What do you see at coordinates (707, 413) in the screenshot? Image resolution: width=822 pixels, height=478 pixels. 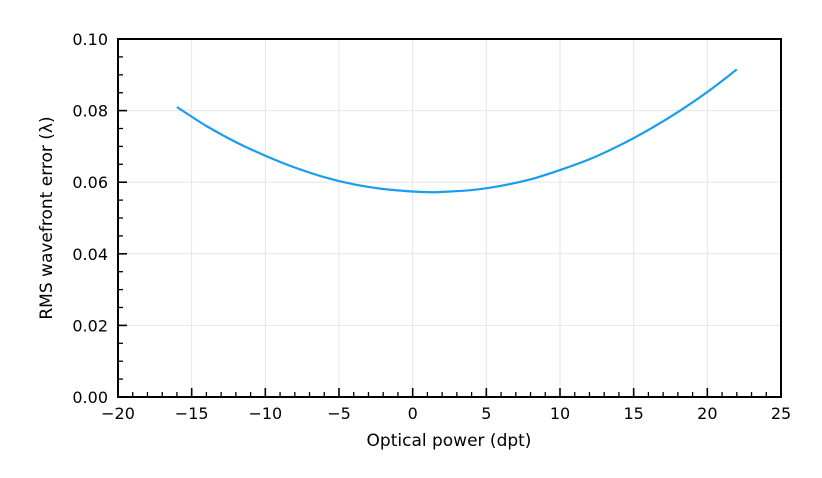 I see `x-tick-label: 20` at bounding box center [707, 413].